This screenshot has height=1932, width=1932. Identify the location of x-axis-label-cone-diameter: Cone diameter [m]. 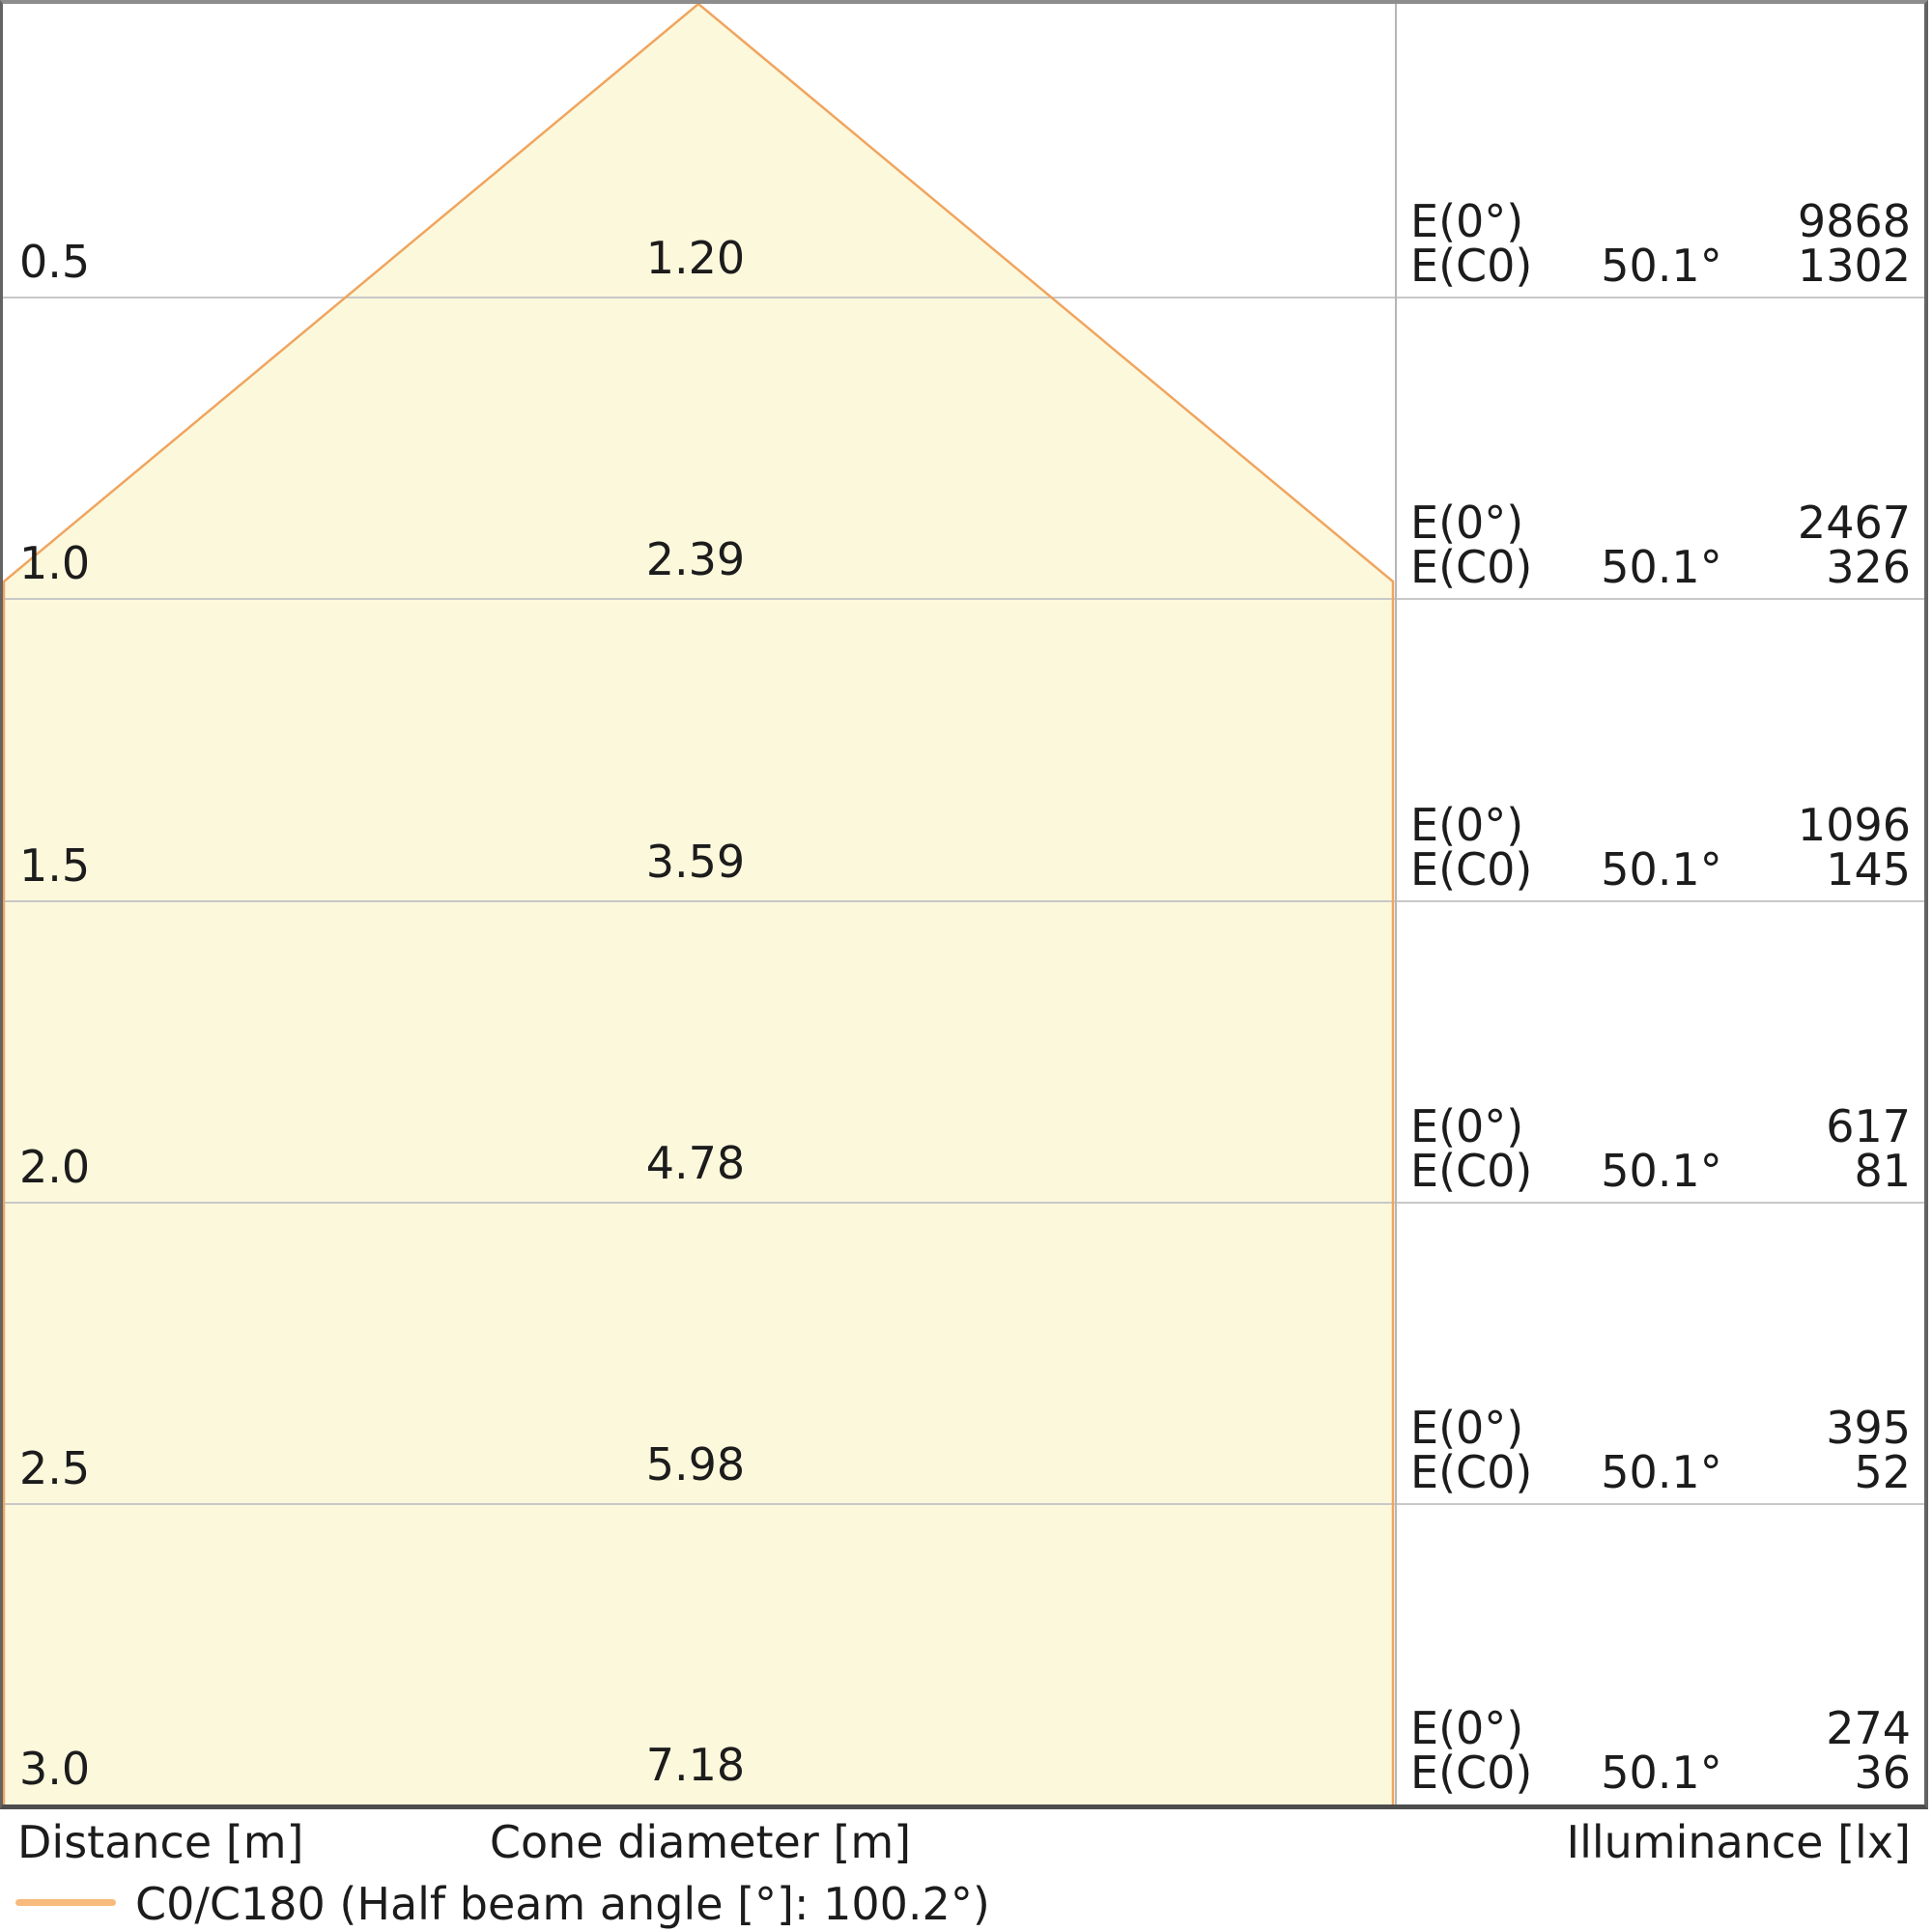
(700, 1842).